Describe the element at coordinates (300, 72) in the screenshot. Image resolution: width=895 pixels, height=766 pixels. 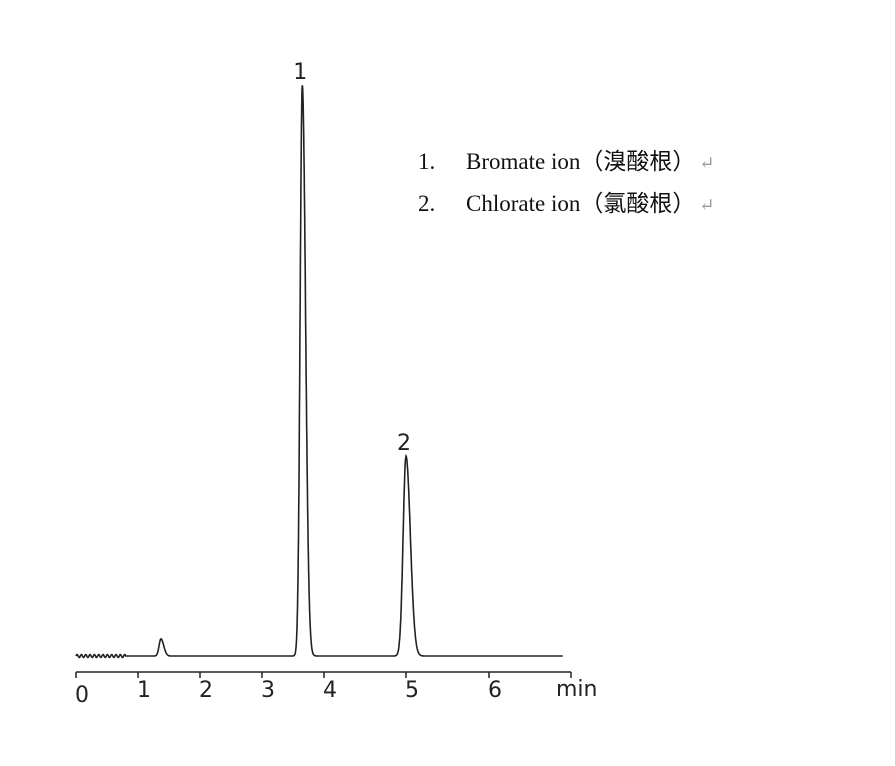
I see `peak-label-1: 1` at that location.